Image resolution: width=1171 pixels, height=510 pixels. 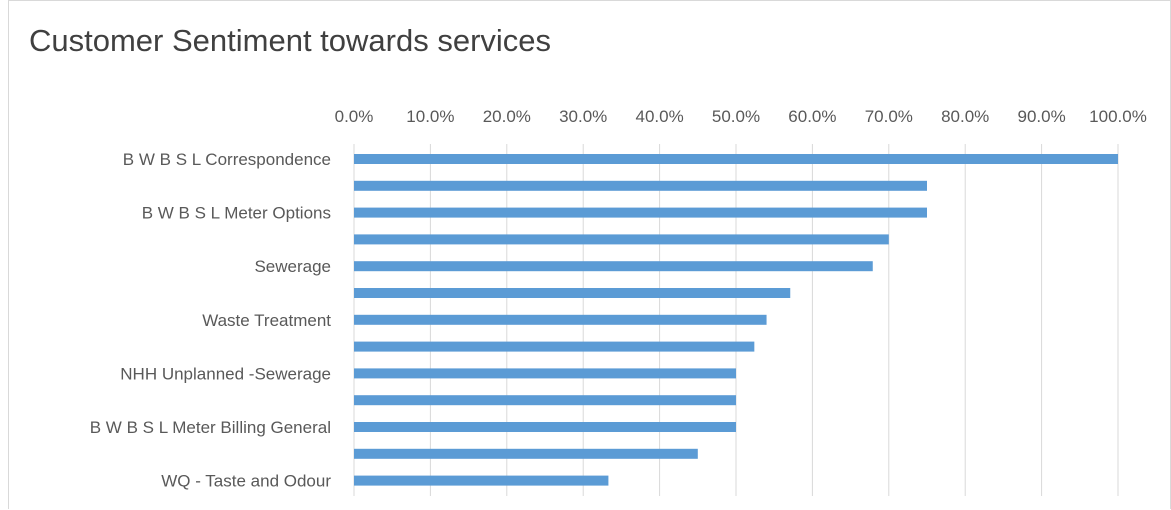 What do you see at coordinates (1118, 116) in the screenshot?
I see `x-tick-label: 100.0%` at bounding box center [1118, 116].